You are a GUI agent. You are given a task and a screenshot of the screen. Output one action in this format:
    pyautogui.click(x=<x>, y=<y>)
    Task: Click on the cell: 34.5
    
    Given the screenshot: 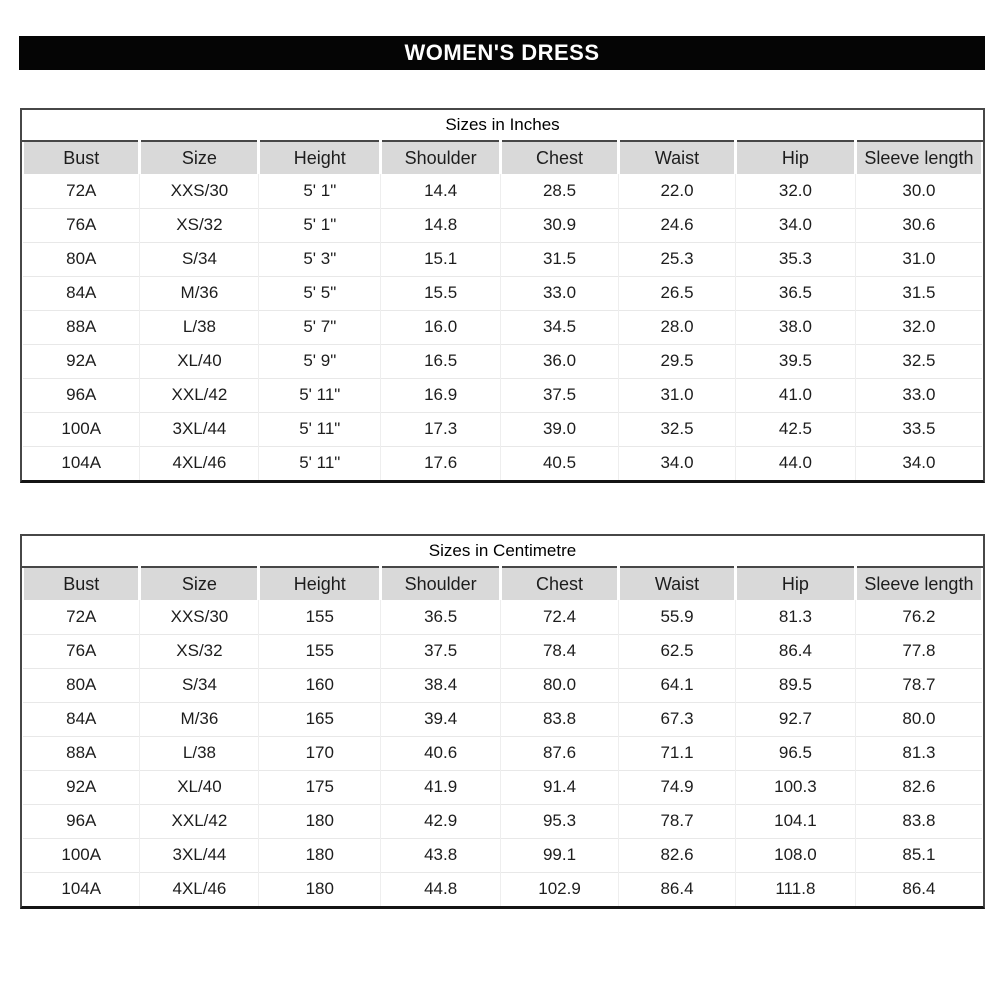 What is the action you would take?
    pyautogui.click(x=559, y=326)
    